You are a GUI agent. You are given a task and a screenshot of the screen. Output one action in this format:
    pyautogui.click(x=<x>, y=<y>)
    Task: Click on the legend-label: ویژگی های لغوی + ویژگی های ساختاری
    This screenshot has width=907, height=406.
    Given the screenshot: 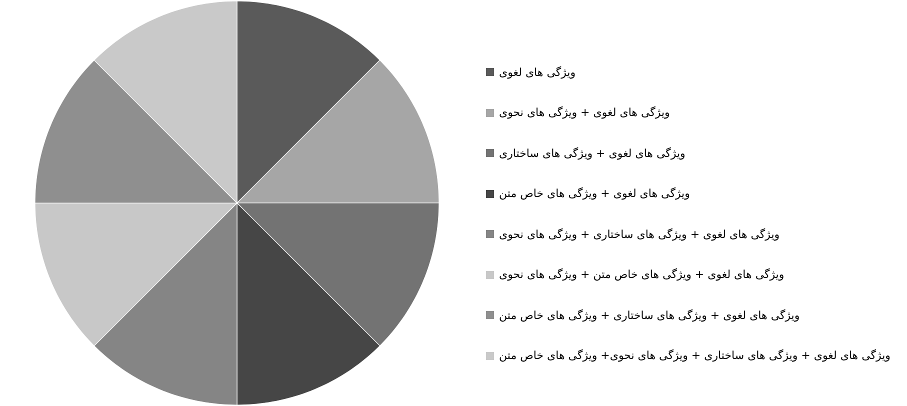 What is the action you would take?
    pyautogui.click(x=592, y=153)
    